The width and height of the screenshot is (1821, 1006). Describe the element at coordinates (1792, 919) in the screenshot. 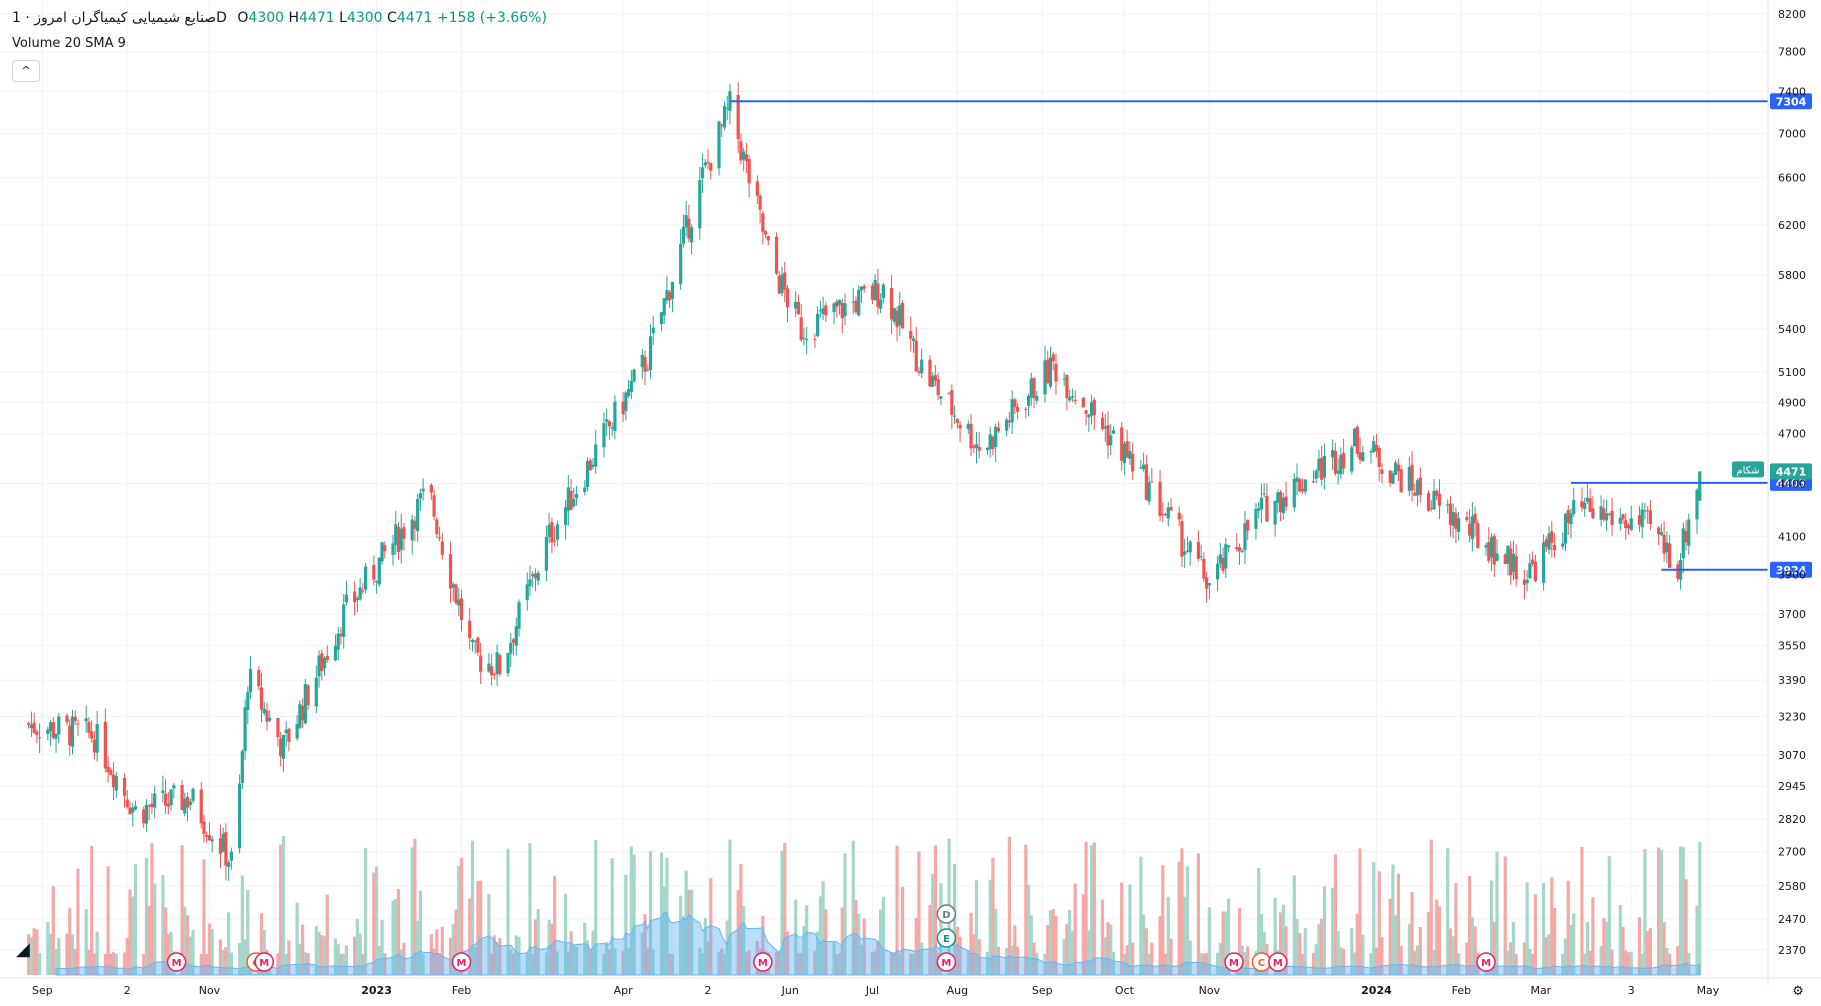

I see `price-tick-label: 2470` at that location.